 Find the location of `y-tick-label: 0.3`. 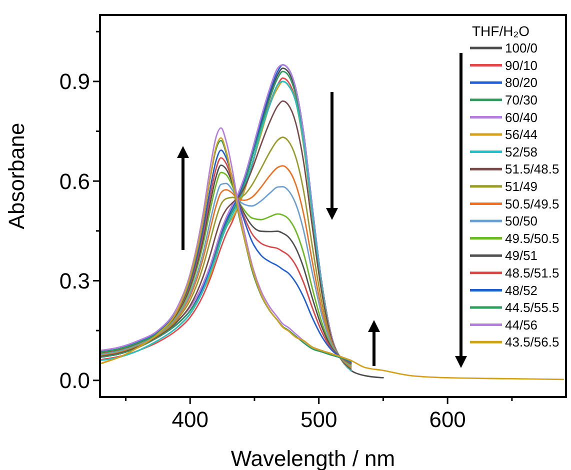

y-tick-label: 0.3 is located at coordinates (74, 281).